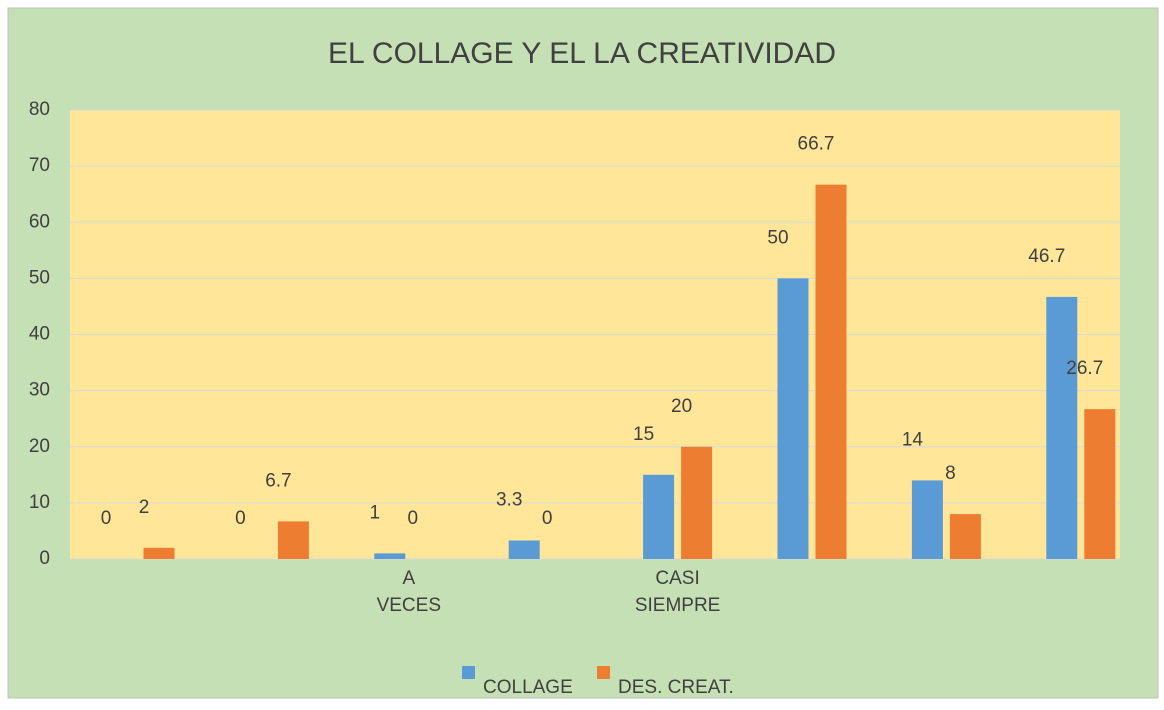 This screenshot has width=1164, height=710. Describe the element at coordinates (39, 165) in the screenshot. I see `y-tick-label: 70` at that location.